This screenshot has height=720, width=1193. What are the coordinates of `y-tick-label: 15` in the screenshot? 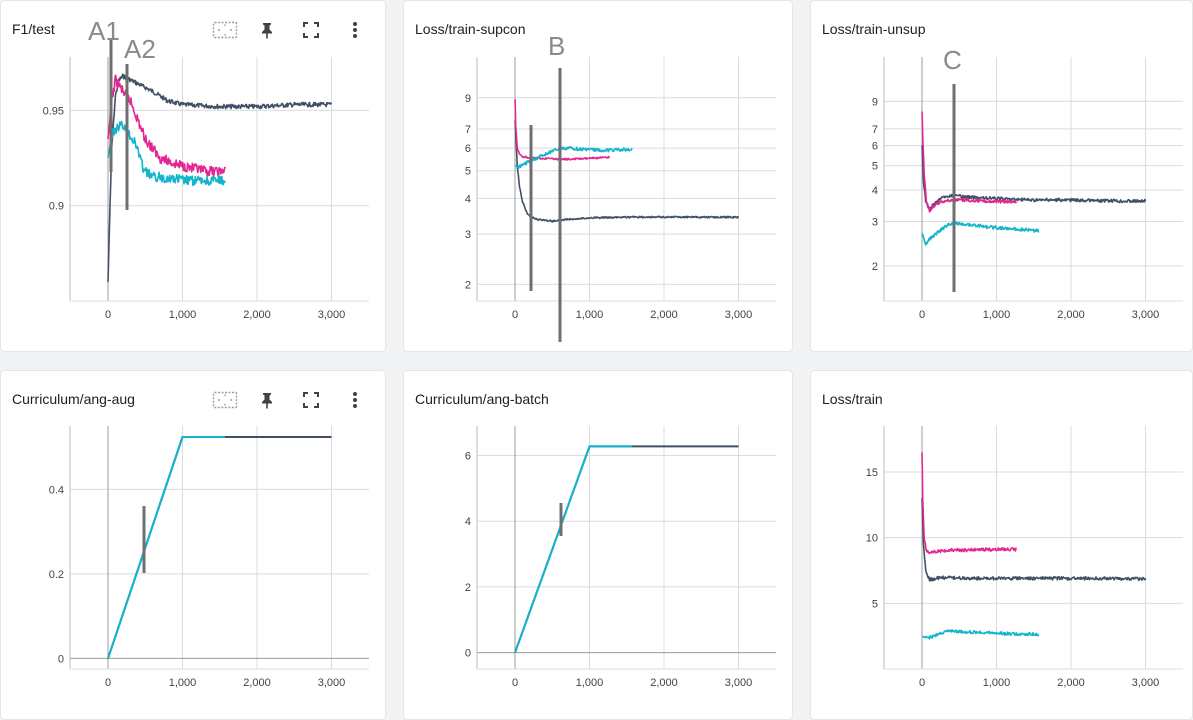 It's located at (872, 473).